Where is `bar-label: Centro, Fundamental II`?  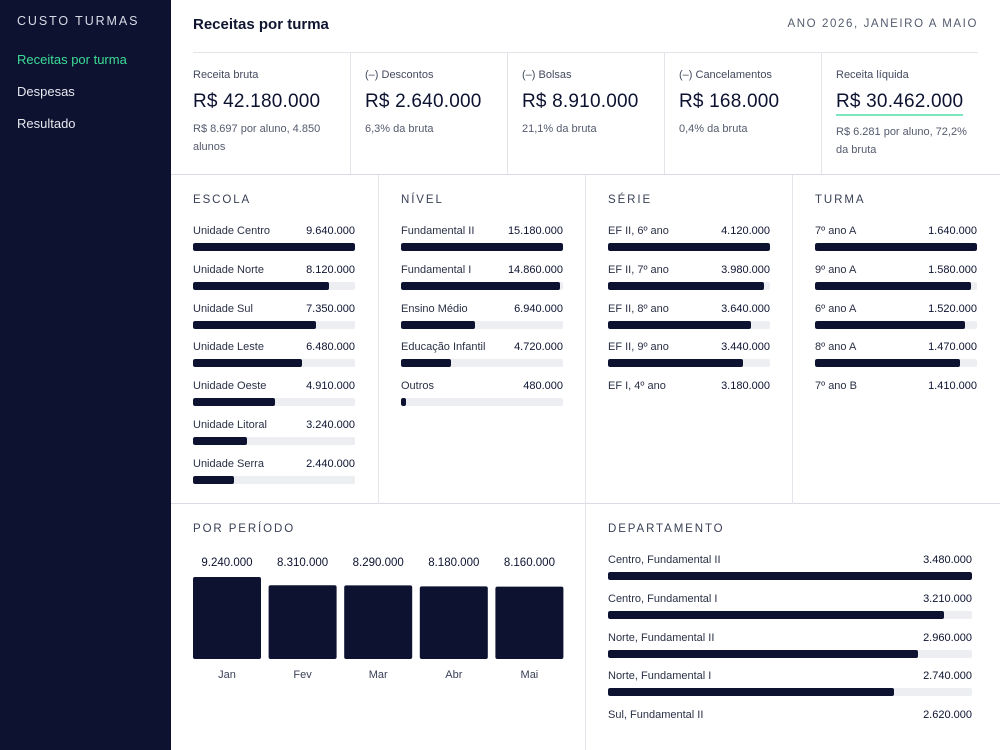
bar-label: Centro, Fundamental II is located at coordinates (664, 560).